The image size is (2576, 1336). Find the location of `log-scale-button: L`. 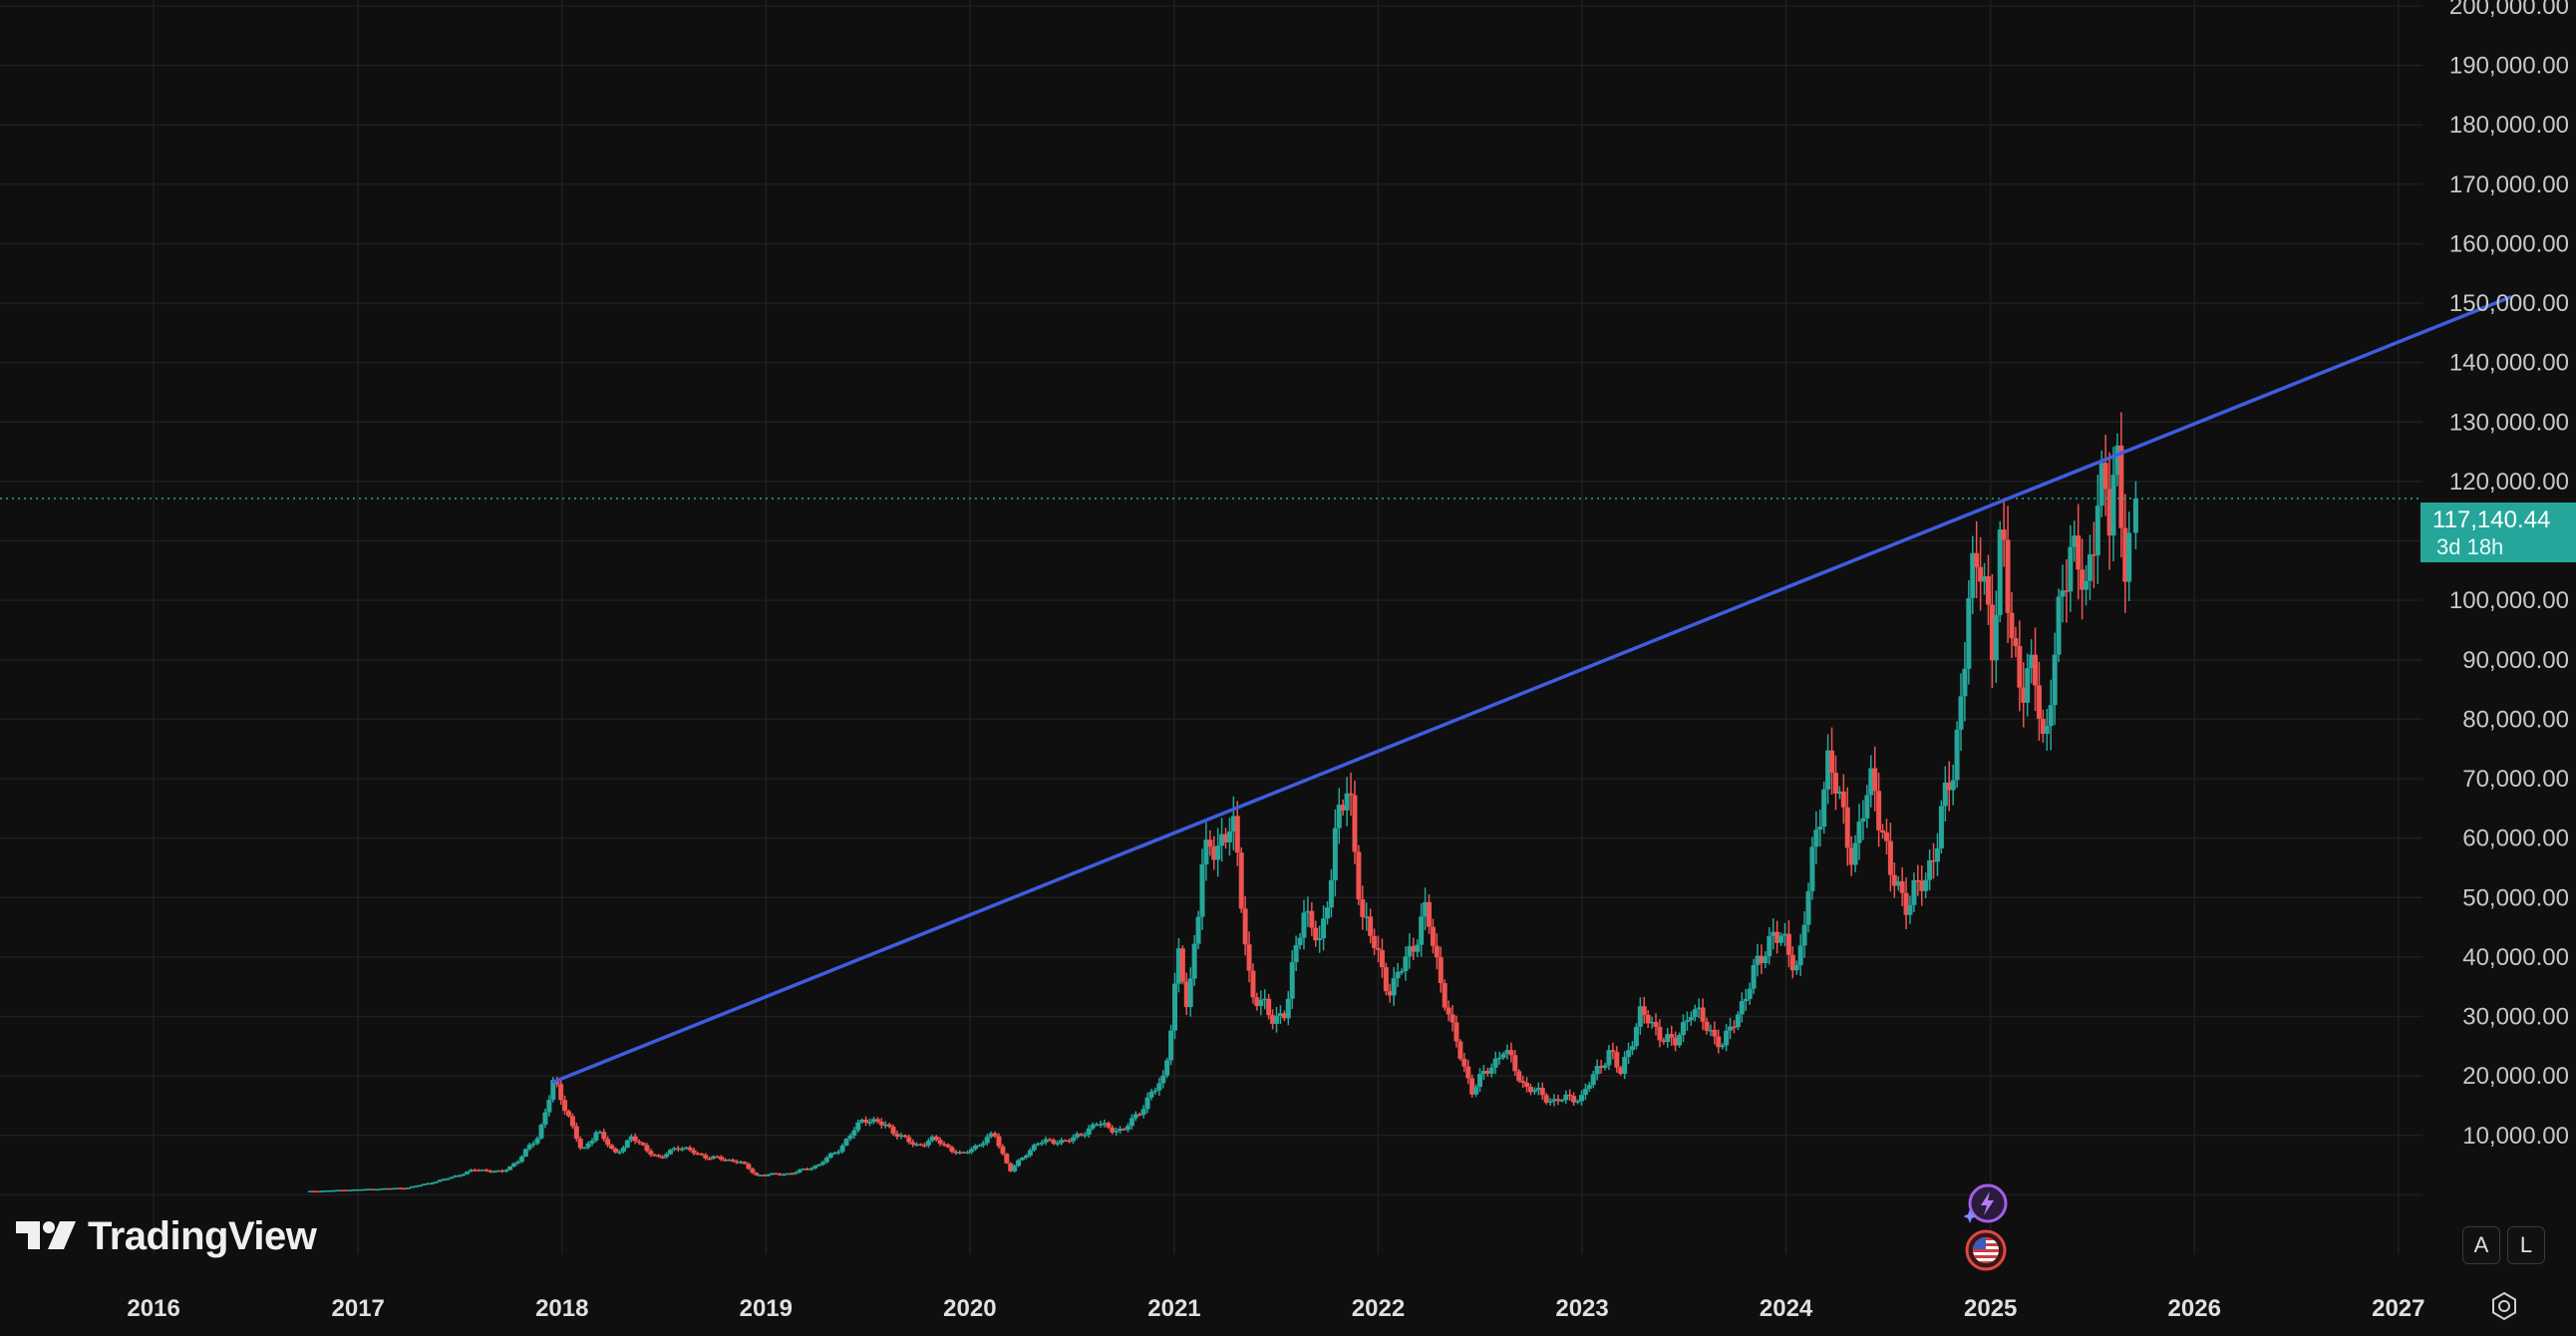

log-scale-button: L is located at coordinates (2526, 1245).